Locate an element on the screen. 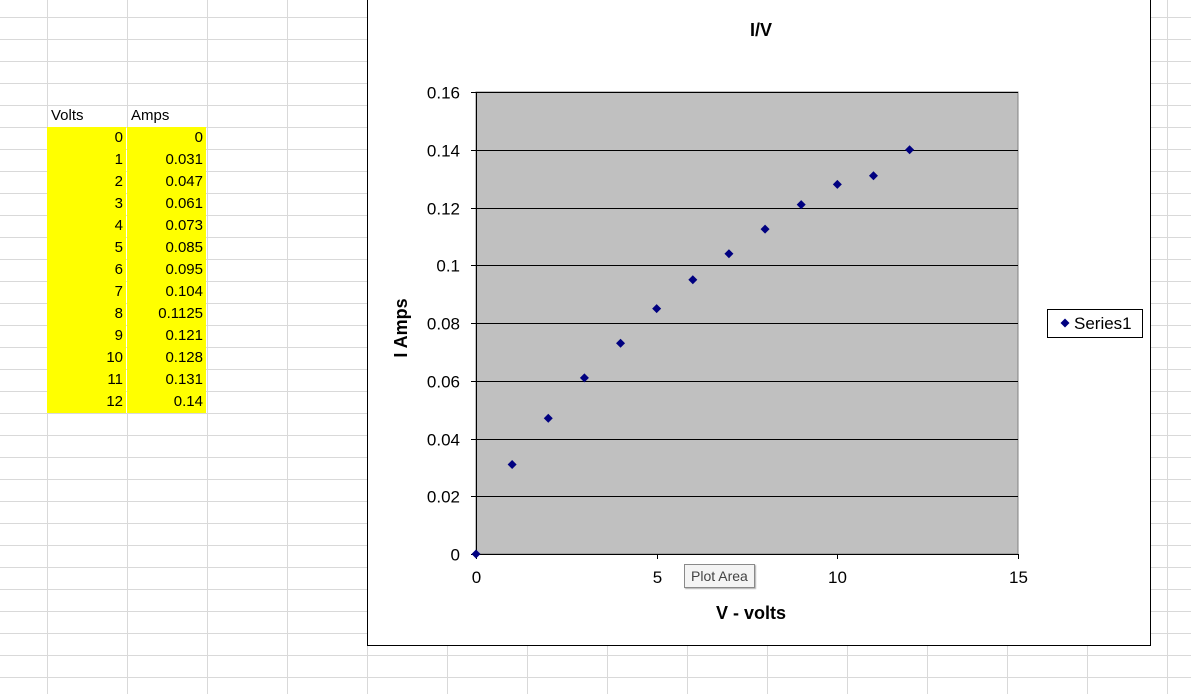  y-tick-label: 0.16 is located at coordinates (443, 93).